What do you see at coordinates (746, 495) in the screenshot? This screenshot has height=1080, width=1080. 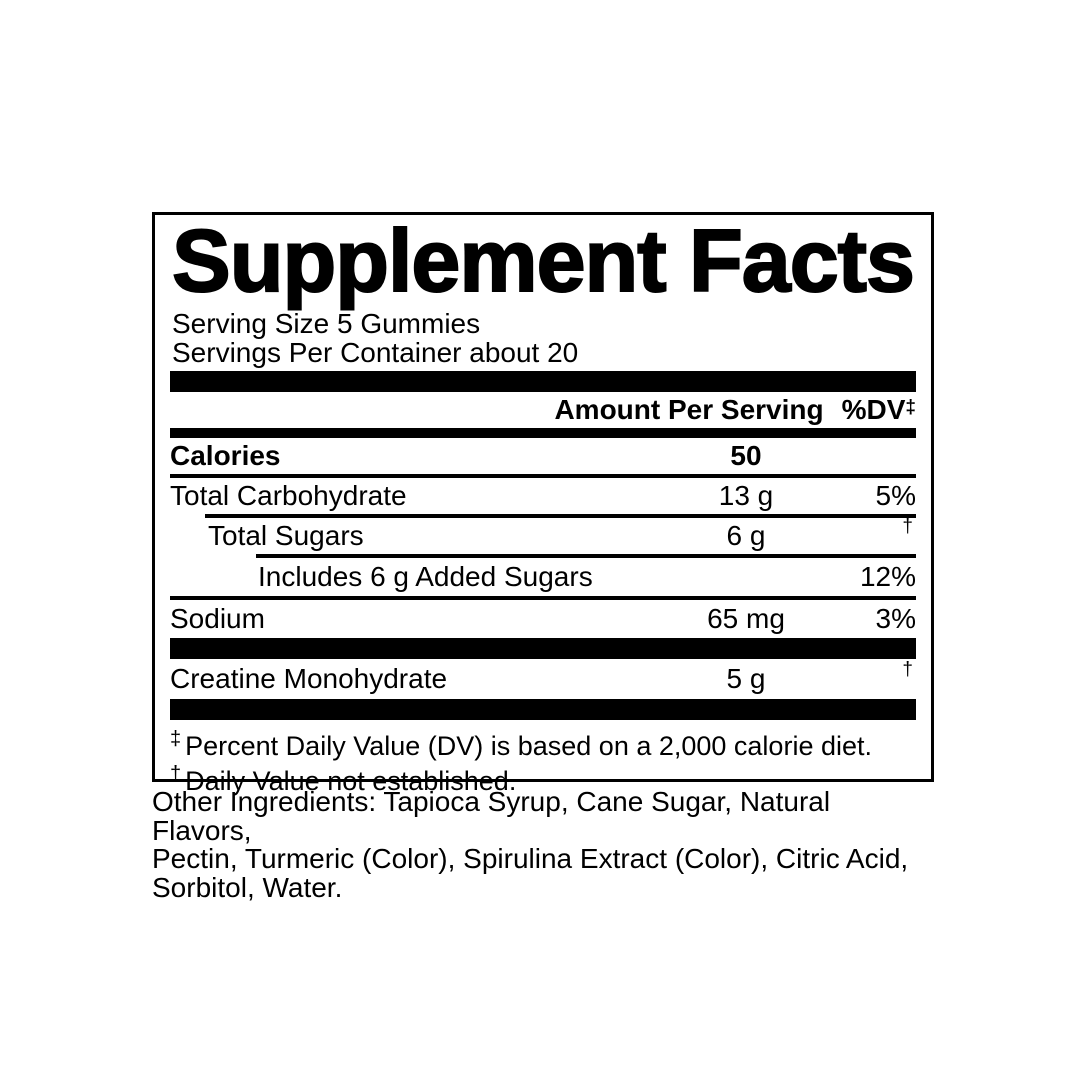 I see `nutrient-amount: 13 g` at bounding box center [746, 495].